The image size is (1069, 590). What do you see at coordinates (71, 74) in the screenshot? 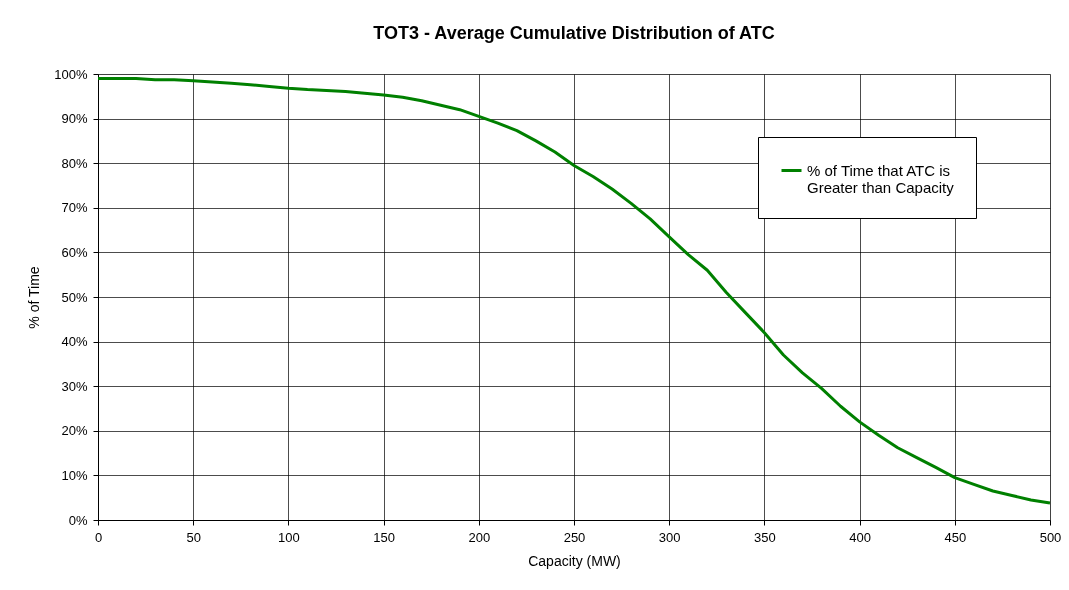
I see `y-tick-label: 100%` at bounding box center [71, 74].